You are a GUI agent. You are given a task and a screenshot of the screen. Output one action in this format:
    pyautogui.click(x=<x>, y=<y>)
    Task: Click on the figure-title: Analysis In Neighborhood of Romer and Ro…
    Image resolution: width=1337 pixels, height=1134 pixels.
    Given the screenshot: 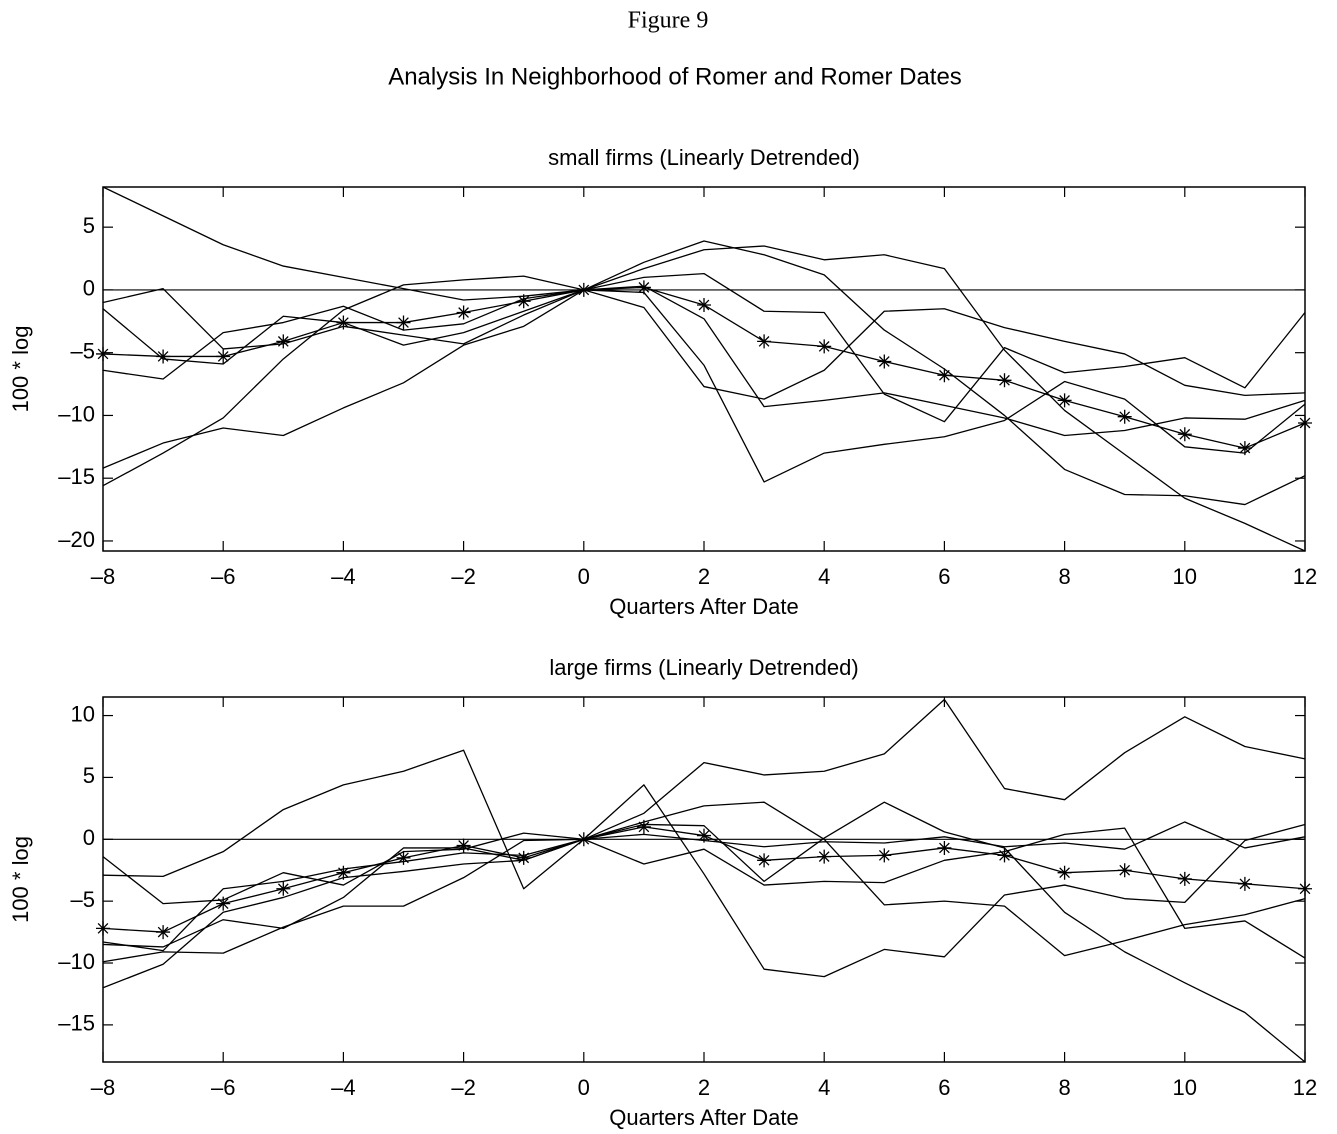 What is the action you would take?
    pyautogui.click(x=675, y=76)
    